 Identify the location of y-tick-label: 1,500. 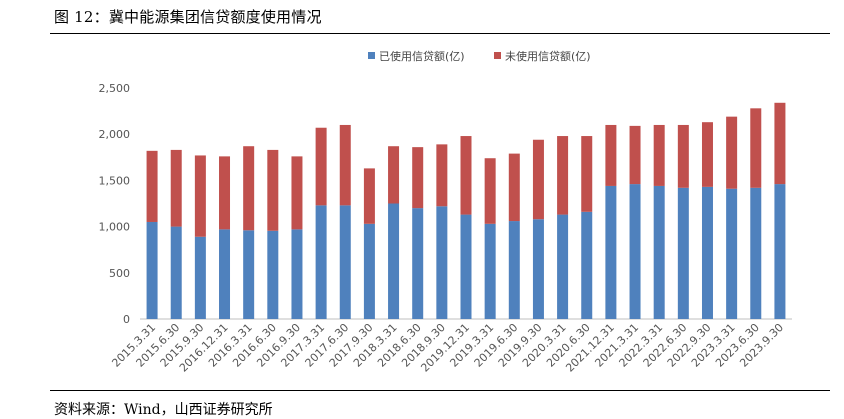
(115, 180).